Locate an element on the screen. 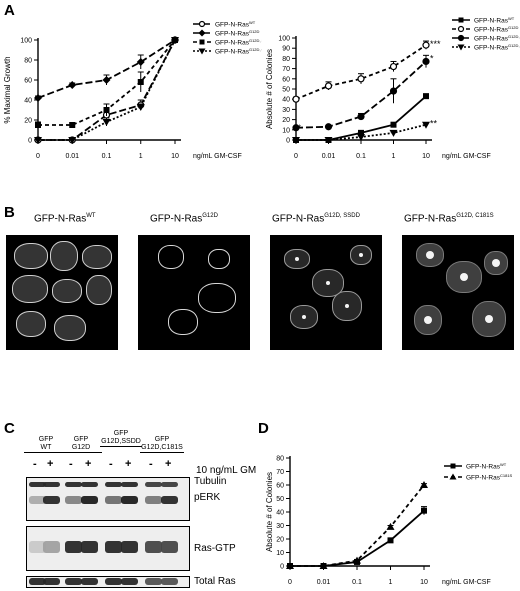  chart-a-left-ytick-label-0: 0 is located at coordinates (30, 141).